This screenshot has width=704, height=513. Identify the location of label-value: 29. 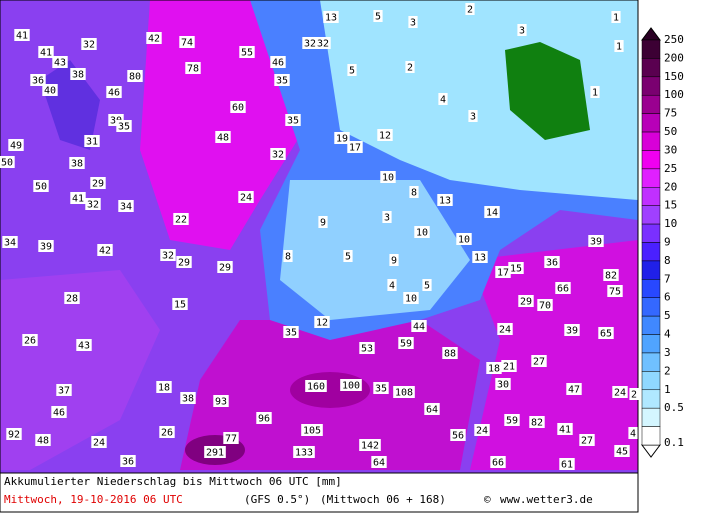
(98, 184).